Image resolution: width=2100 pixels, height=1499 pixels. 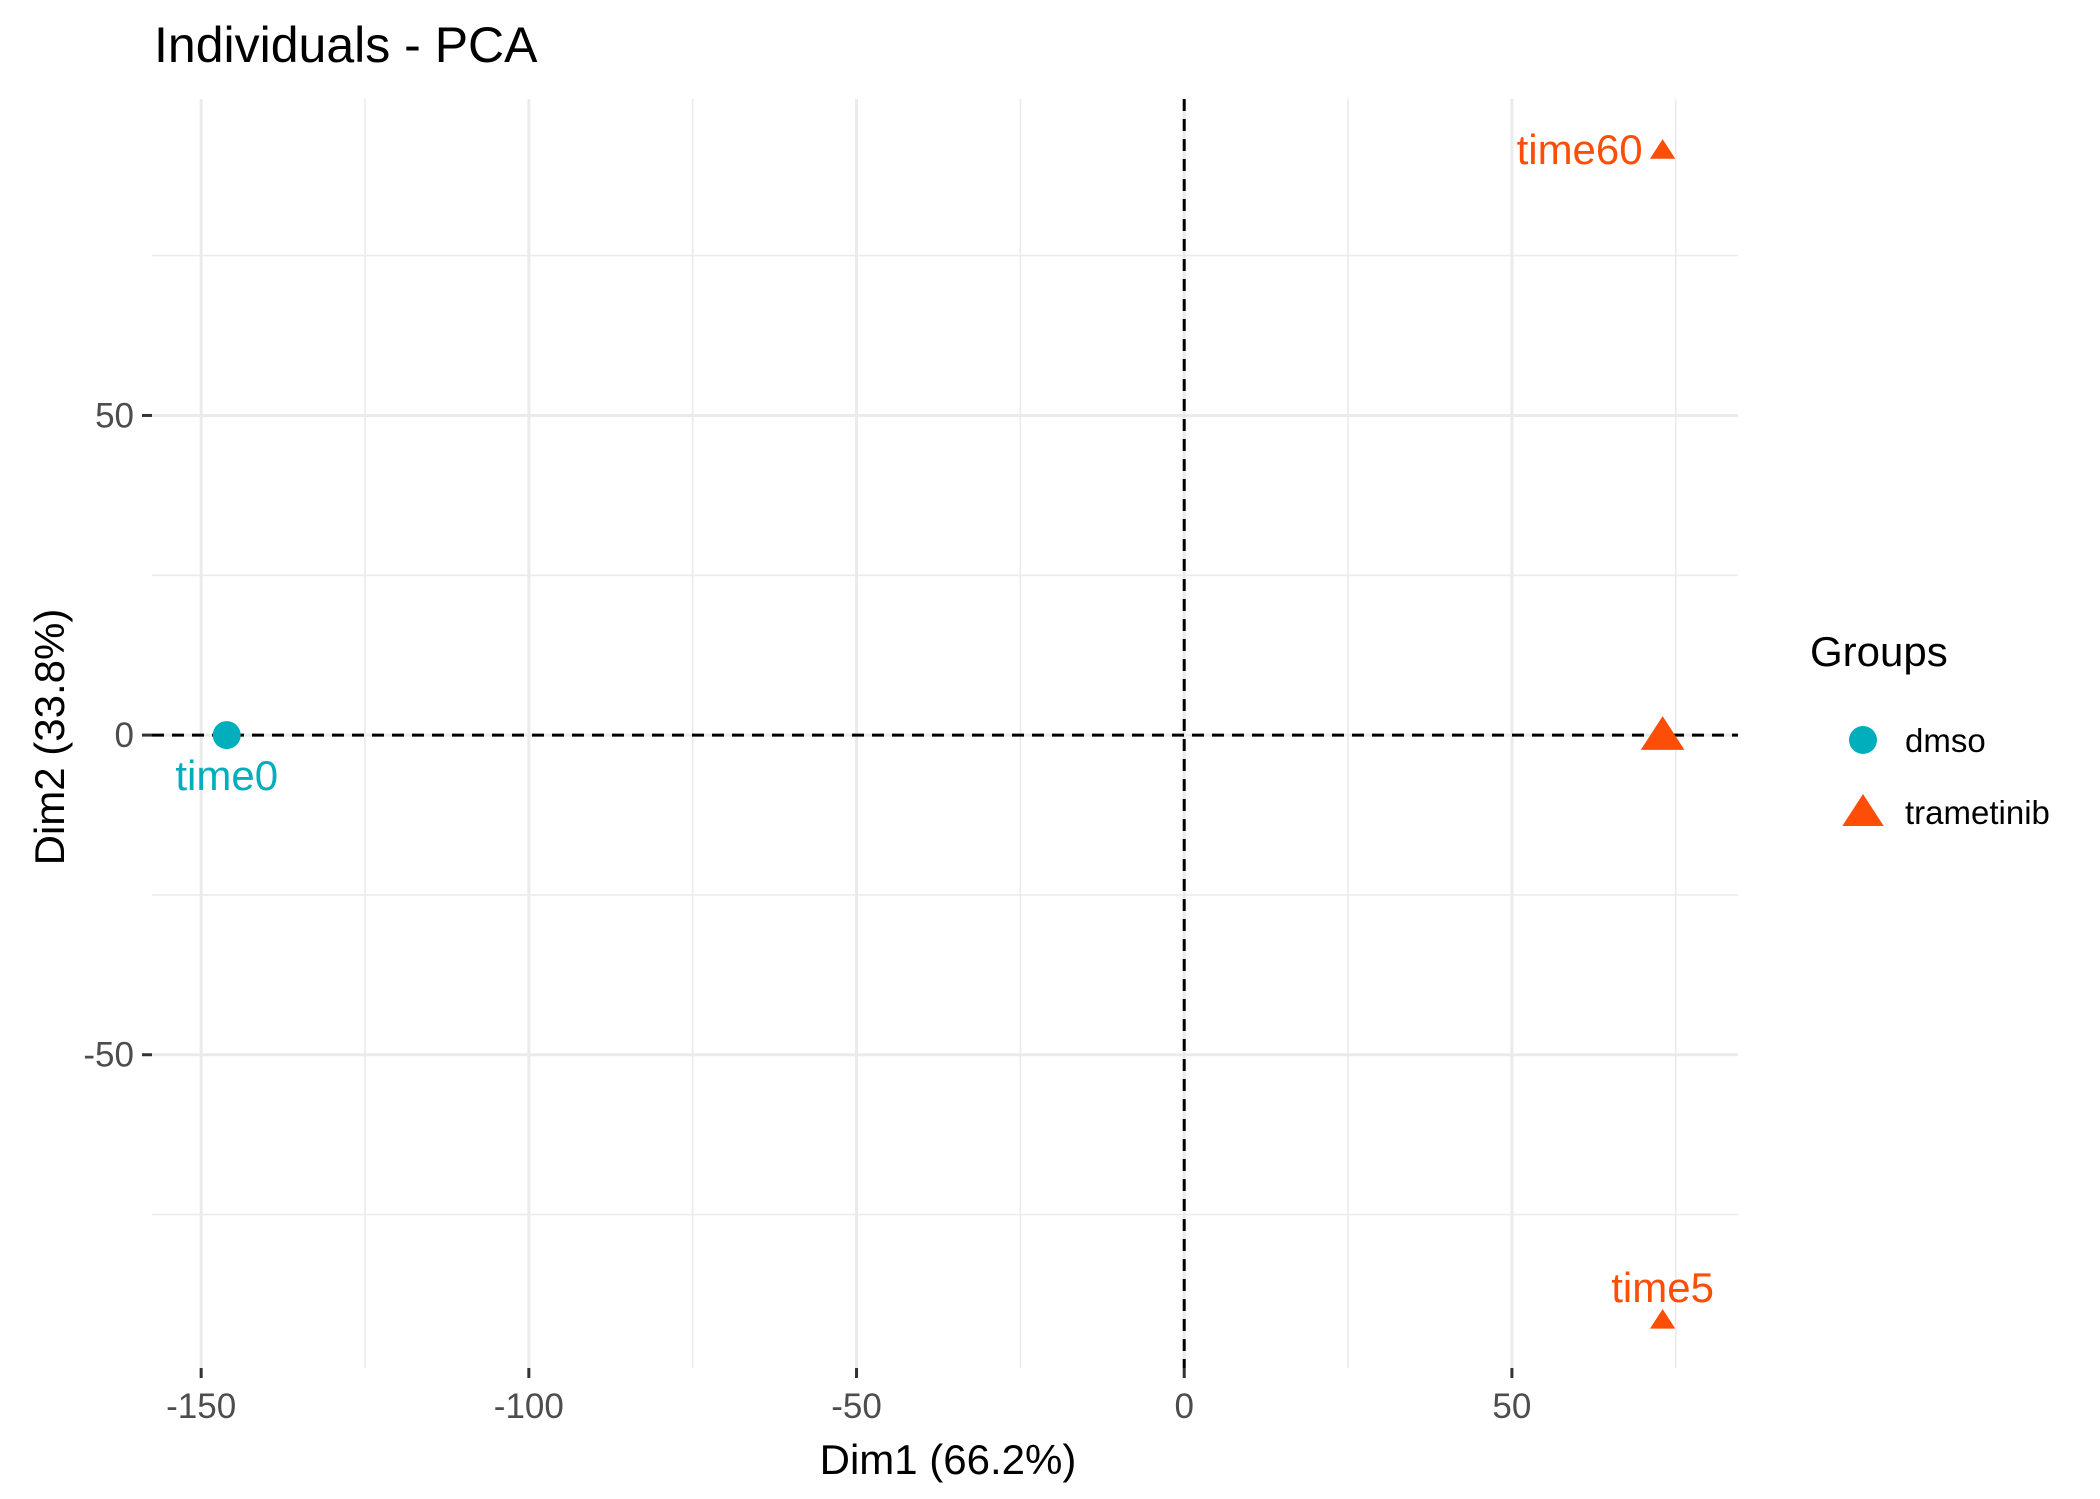 I want to click on x-tick-label: 50, so click(x=1511, y=1406).